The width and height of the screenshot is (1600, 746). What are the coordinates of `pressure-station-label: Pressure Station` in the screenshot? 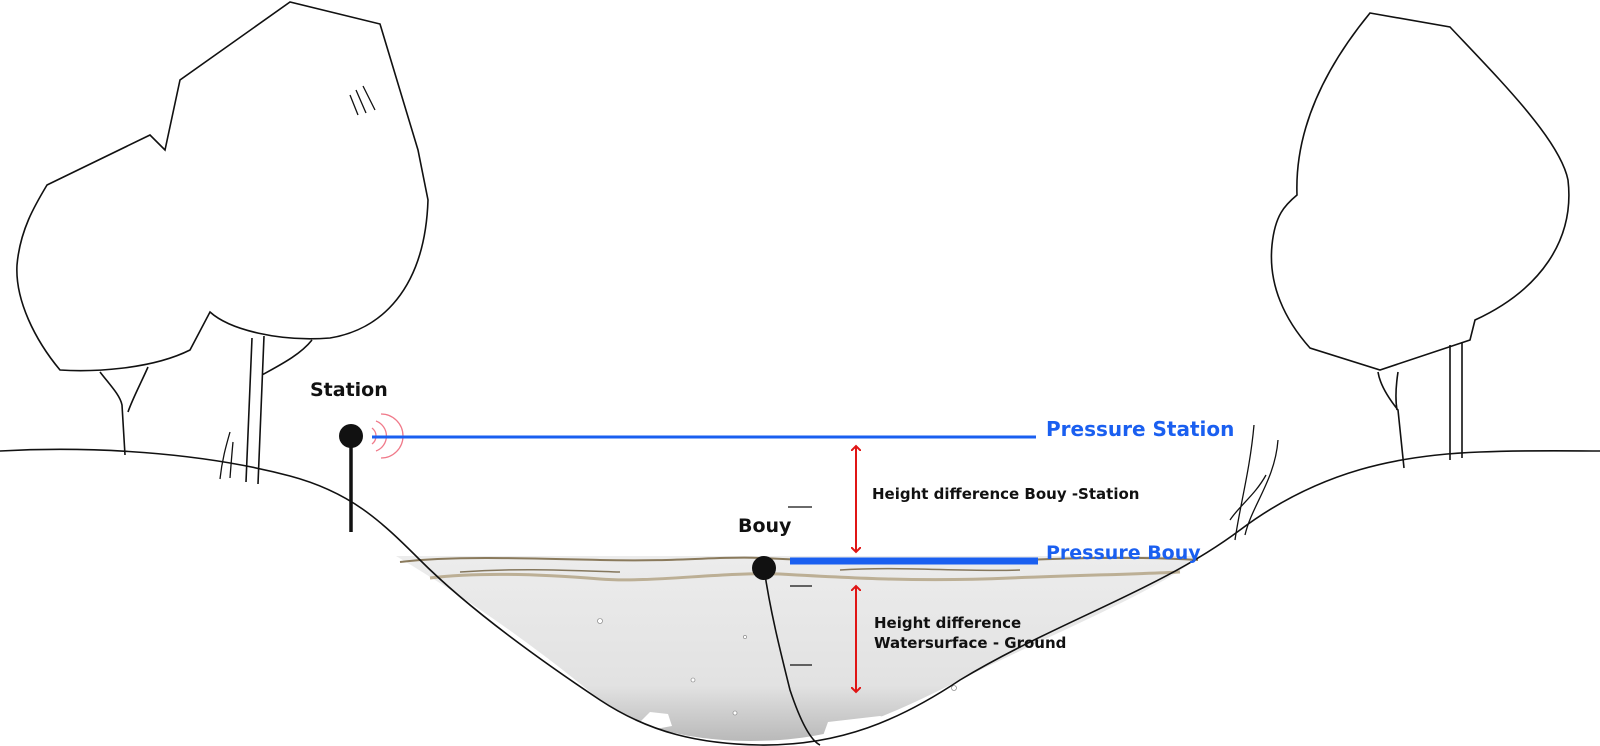 It's located at (1140, 429).